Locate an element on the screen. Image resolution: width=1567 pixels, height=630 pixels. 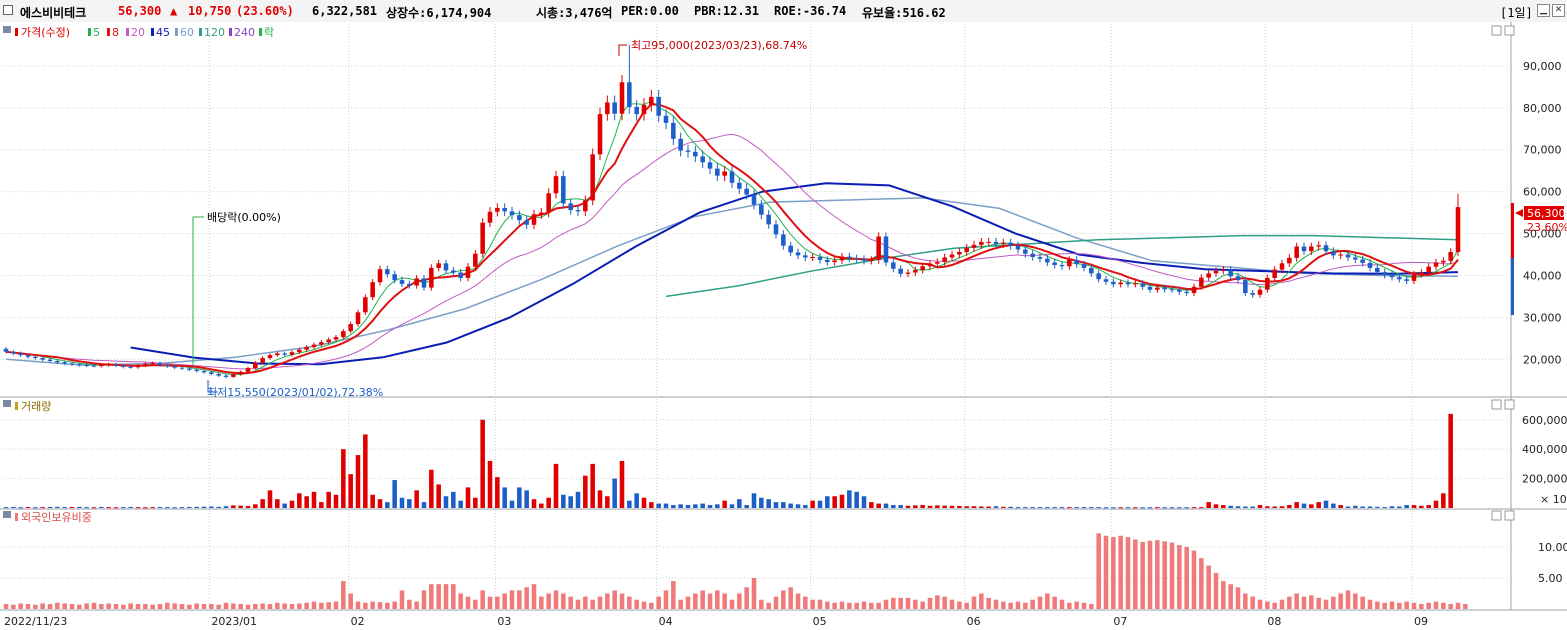
volume-panel-icon is located at coordinates (7, 403).